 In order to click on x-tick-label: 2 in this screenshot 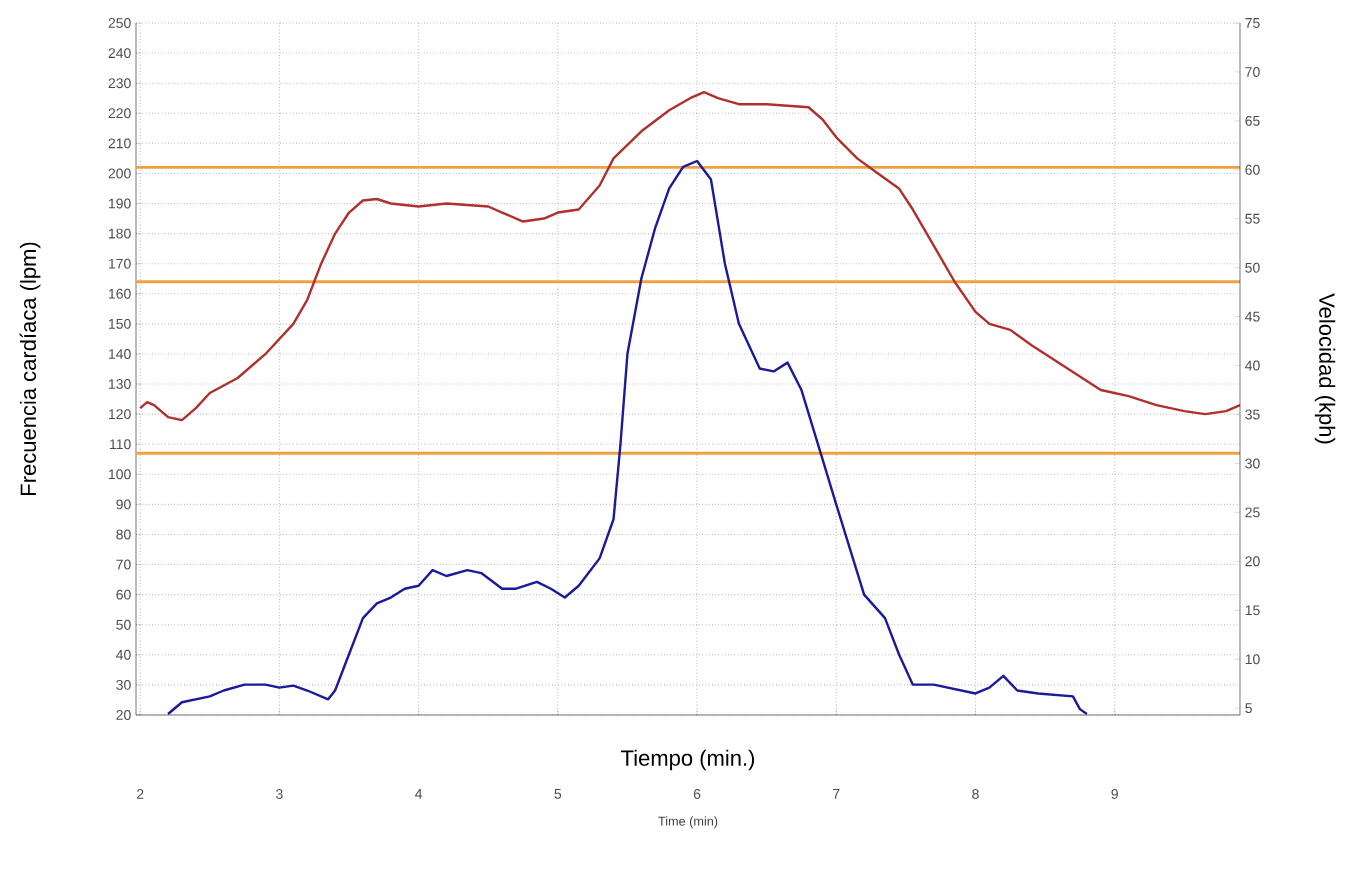, I will do `click(140, 794)`.